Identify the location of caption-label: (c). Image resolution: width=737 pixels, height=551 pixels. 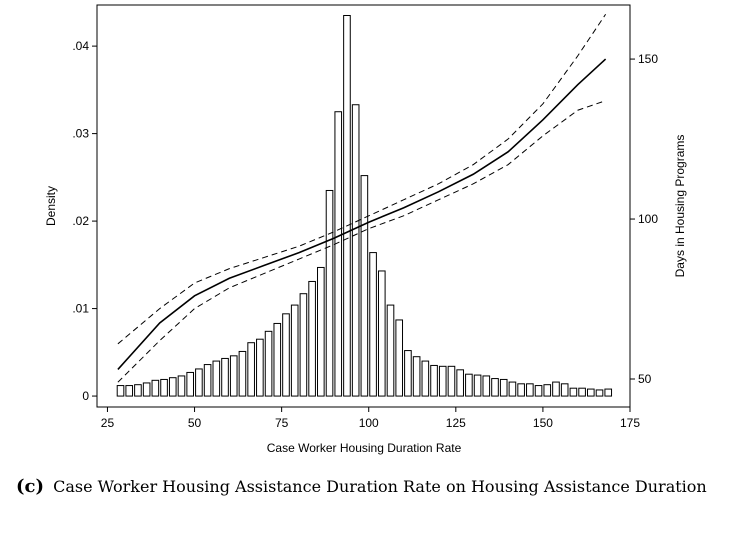
(30, 486).